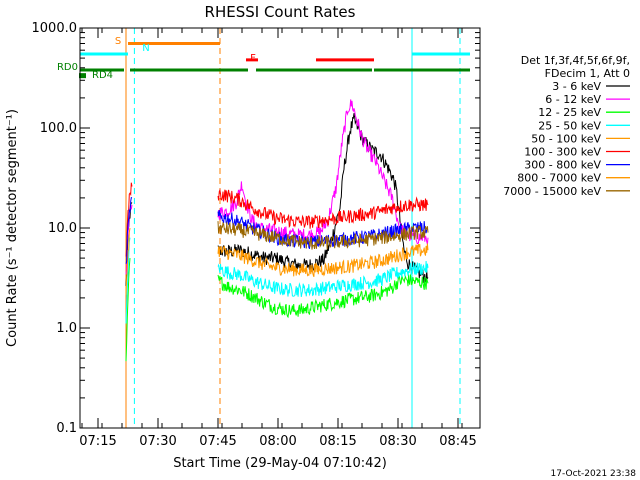  I want to click on legend-label: 300 - 800 keV, so click(562, 165).